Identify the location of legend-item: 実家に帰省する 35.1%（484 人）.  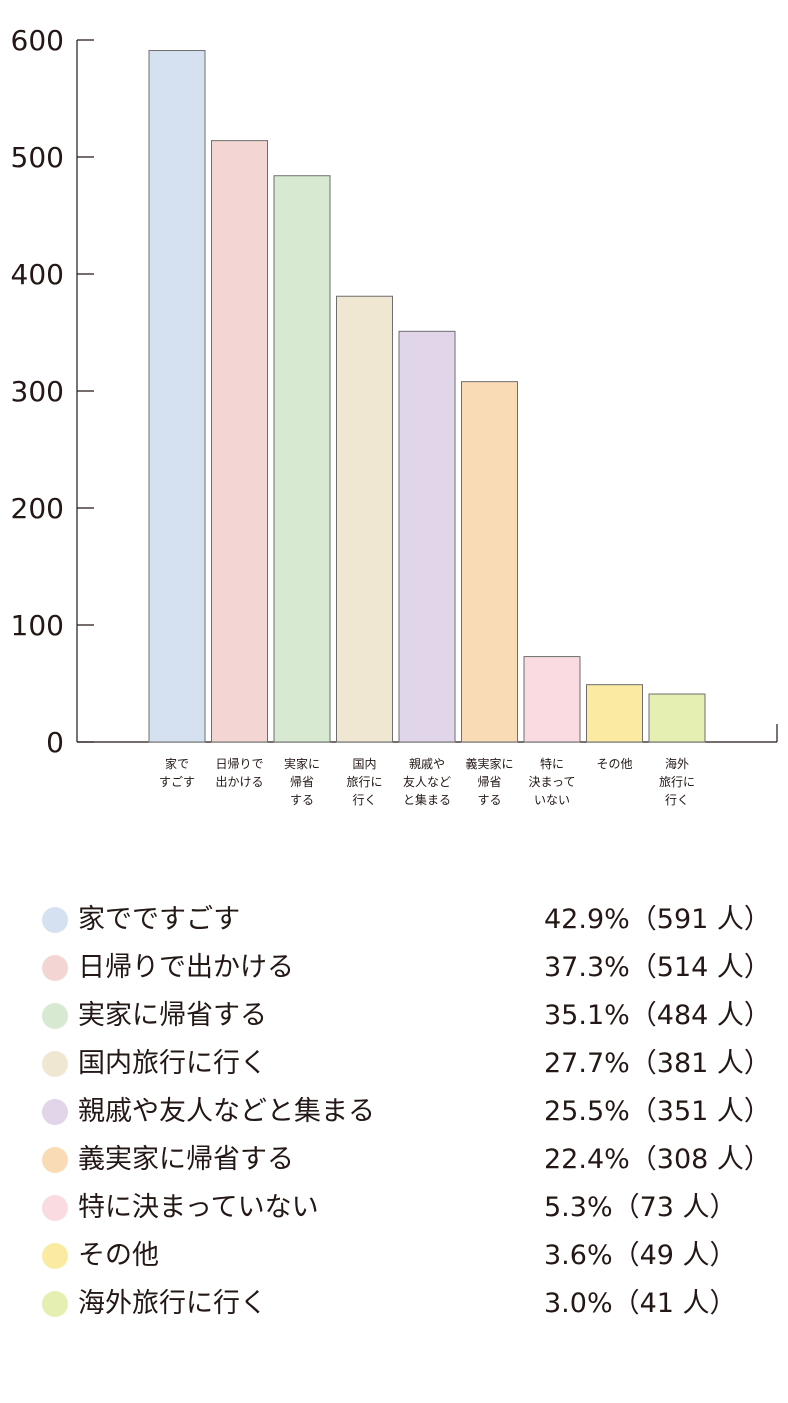
(406, 1016).